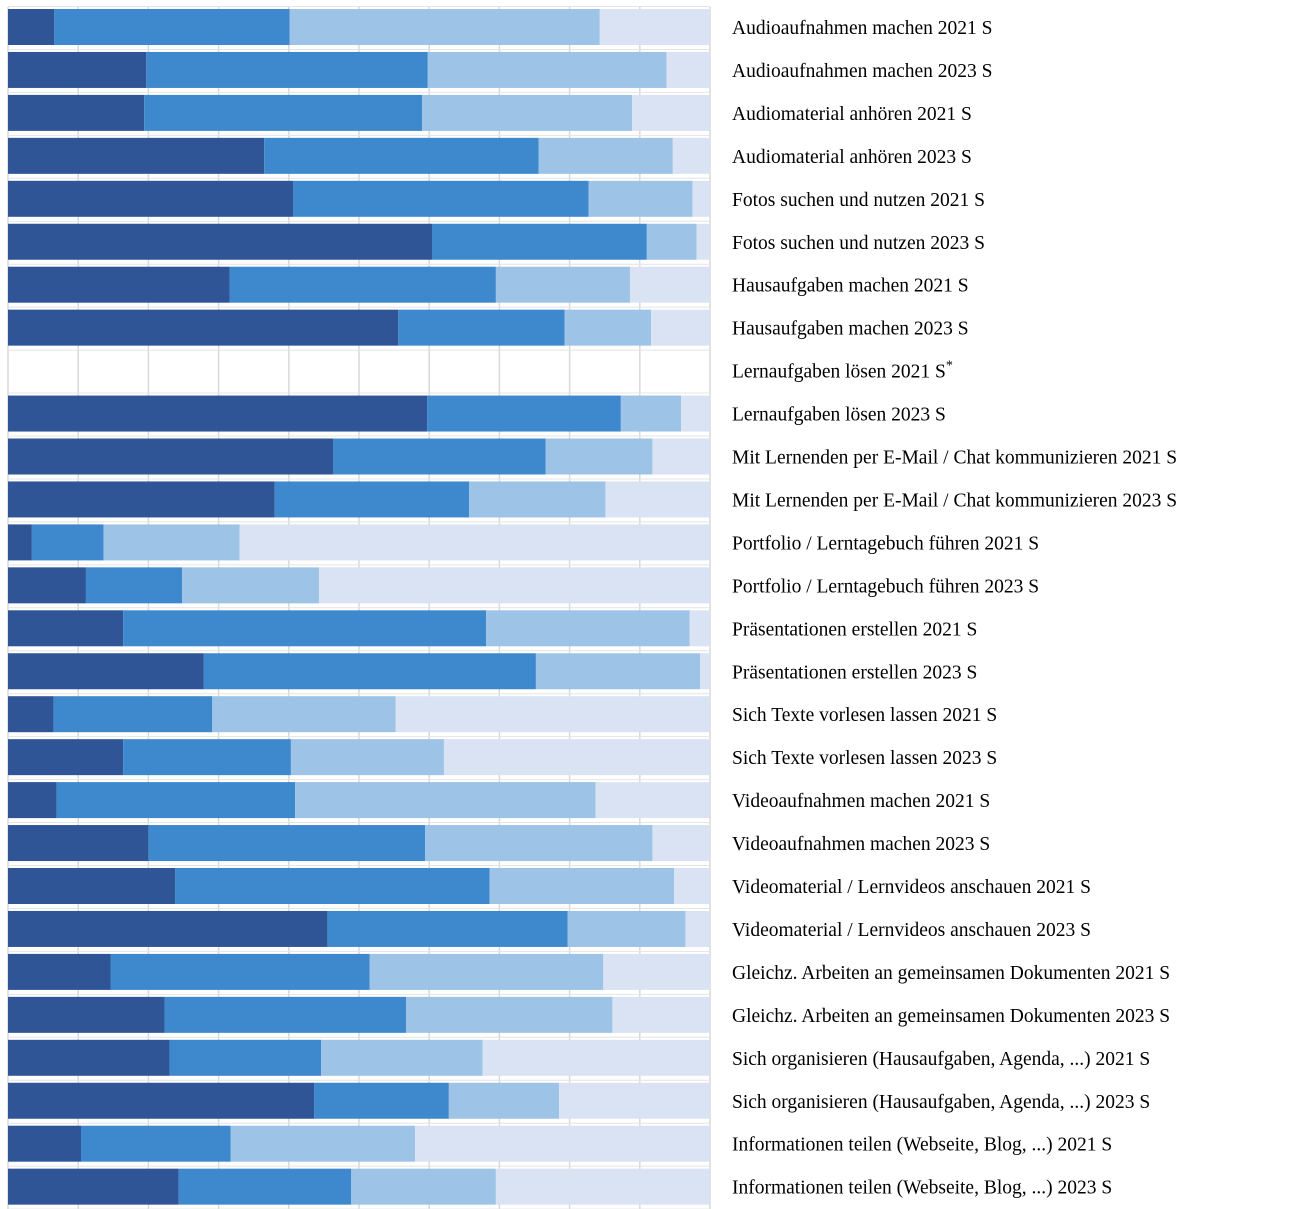 Image resolution: width=1289 pixels, height=1209 pixels. What do you see at coordinates (850, 329) in the screenshot?
I see `category-label: Hausaufgaben machen 2023 S` at bounding box center [850, 329].